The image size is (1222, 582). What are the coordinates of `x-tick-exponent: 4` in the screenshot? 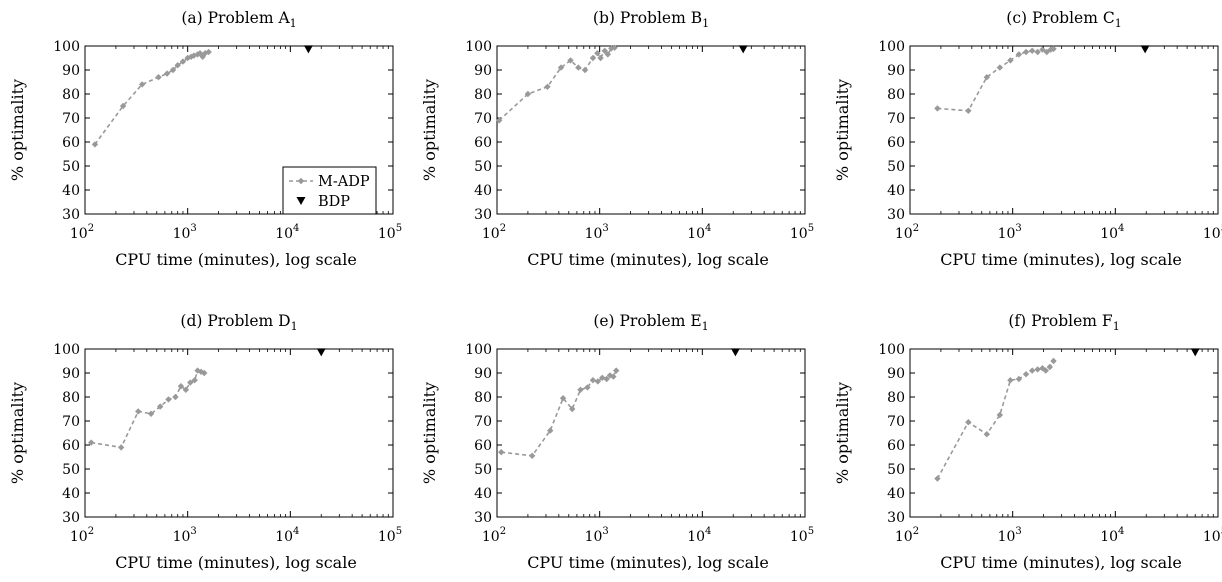 It's located at (296, 228).